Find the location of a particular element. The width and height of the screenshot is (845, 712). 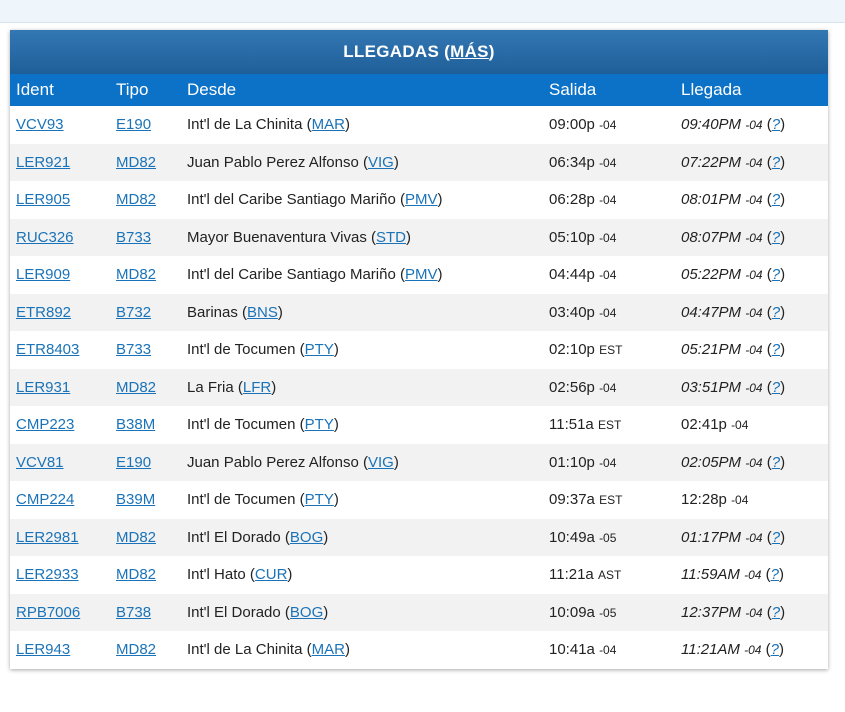

origin-airport: Barinas is located at coordinates (212, 312).